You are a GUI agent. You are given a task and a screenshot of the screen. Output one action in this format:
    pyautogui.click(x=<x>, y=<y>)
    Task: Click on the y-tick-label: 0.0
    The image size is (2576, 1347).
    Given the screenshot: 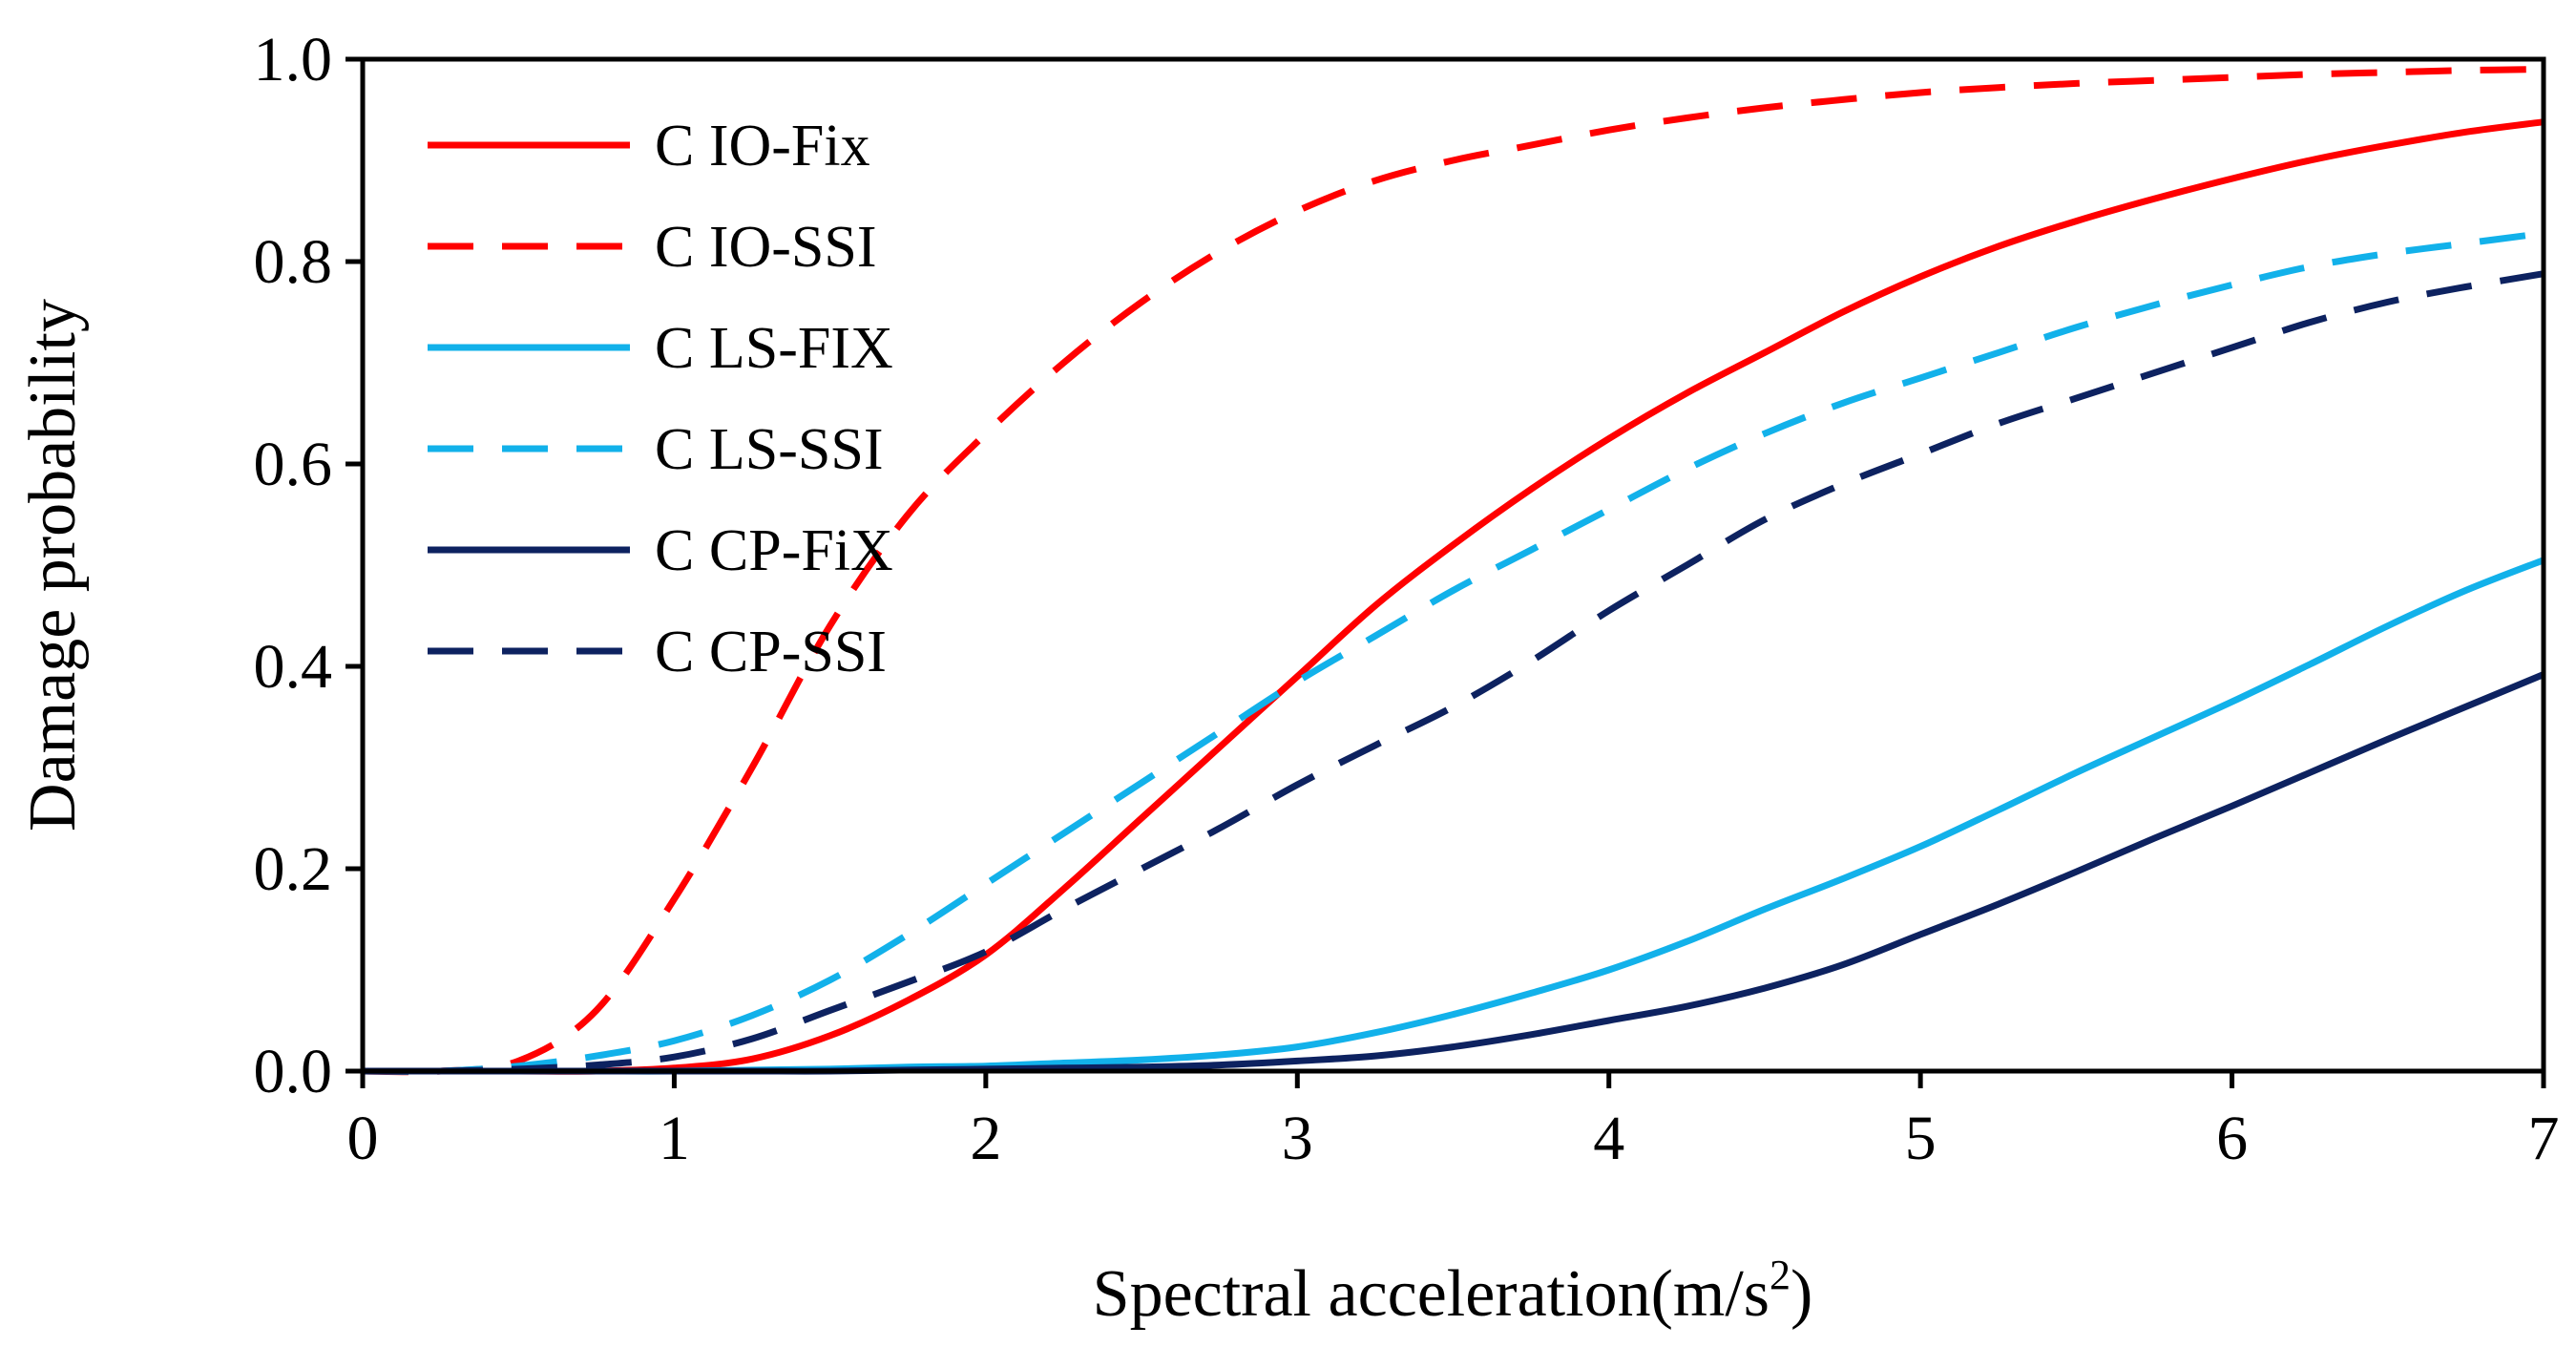 What is the action you would take?
    pyautogui.click(x=293, y=1071)
    